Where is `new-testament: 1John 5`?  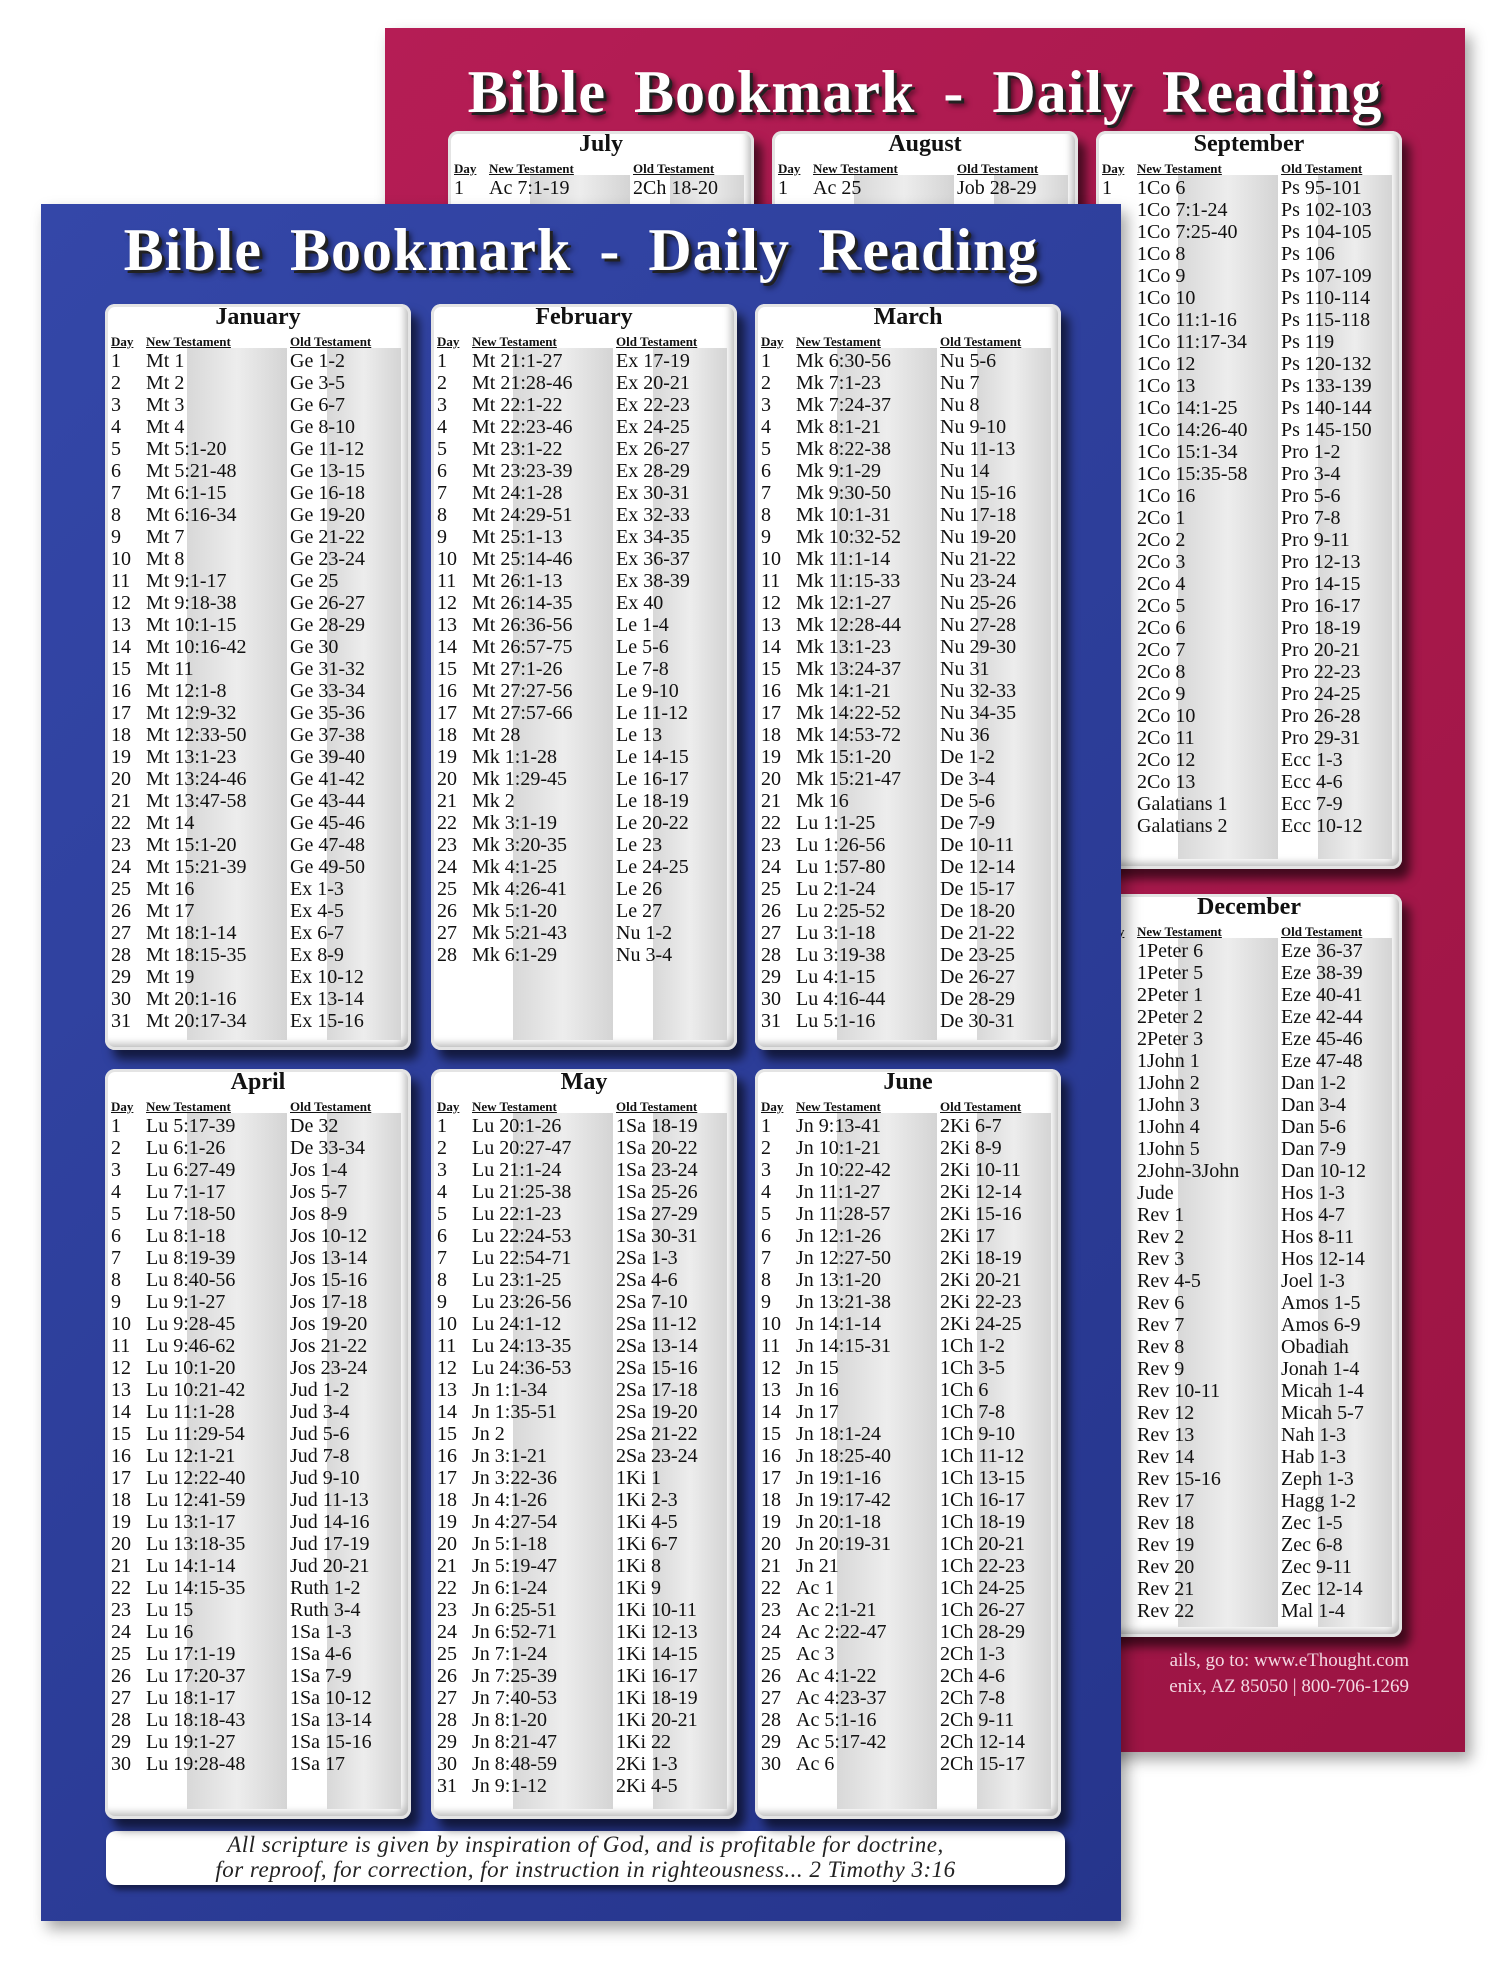
new-testament: 1John 5 is located at coordinates (1168, 1149).